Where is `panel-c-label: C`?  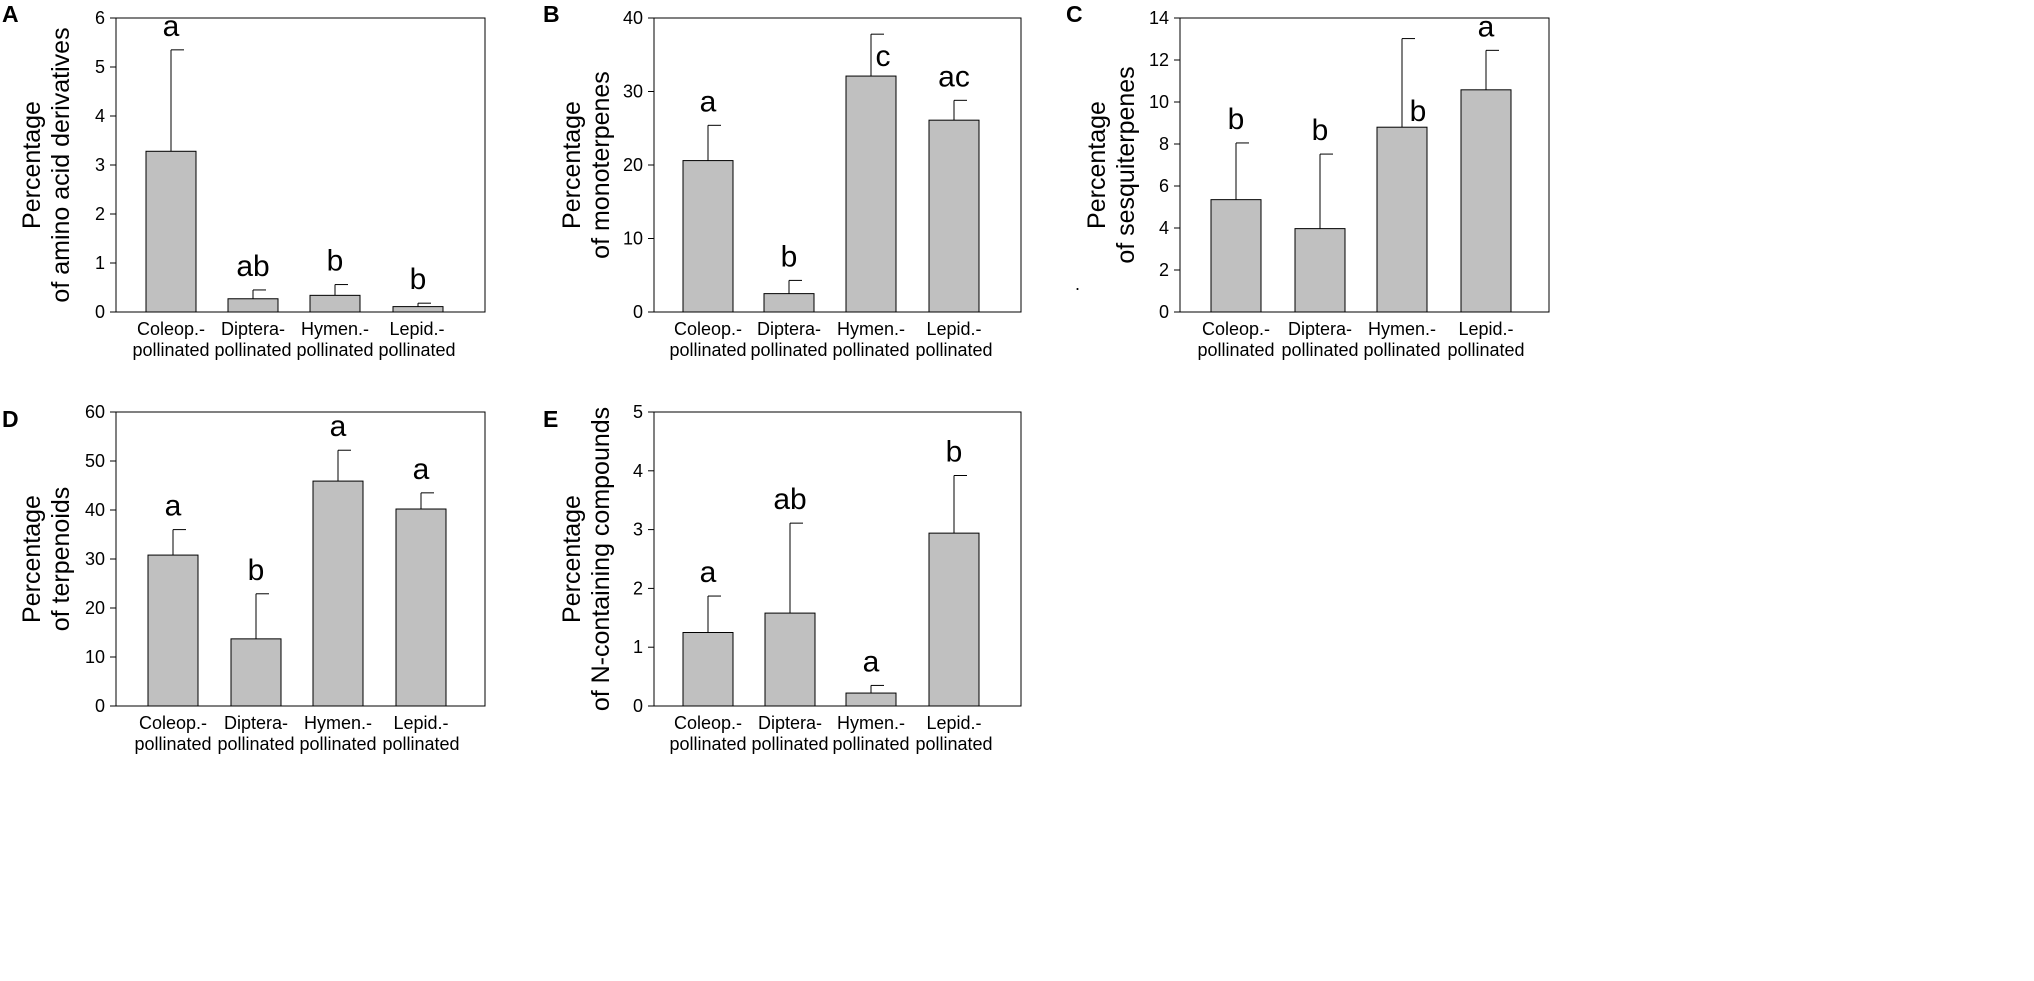
panel-c-label: C is located at coordinates (1074, 14).